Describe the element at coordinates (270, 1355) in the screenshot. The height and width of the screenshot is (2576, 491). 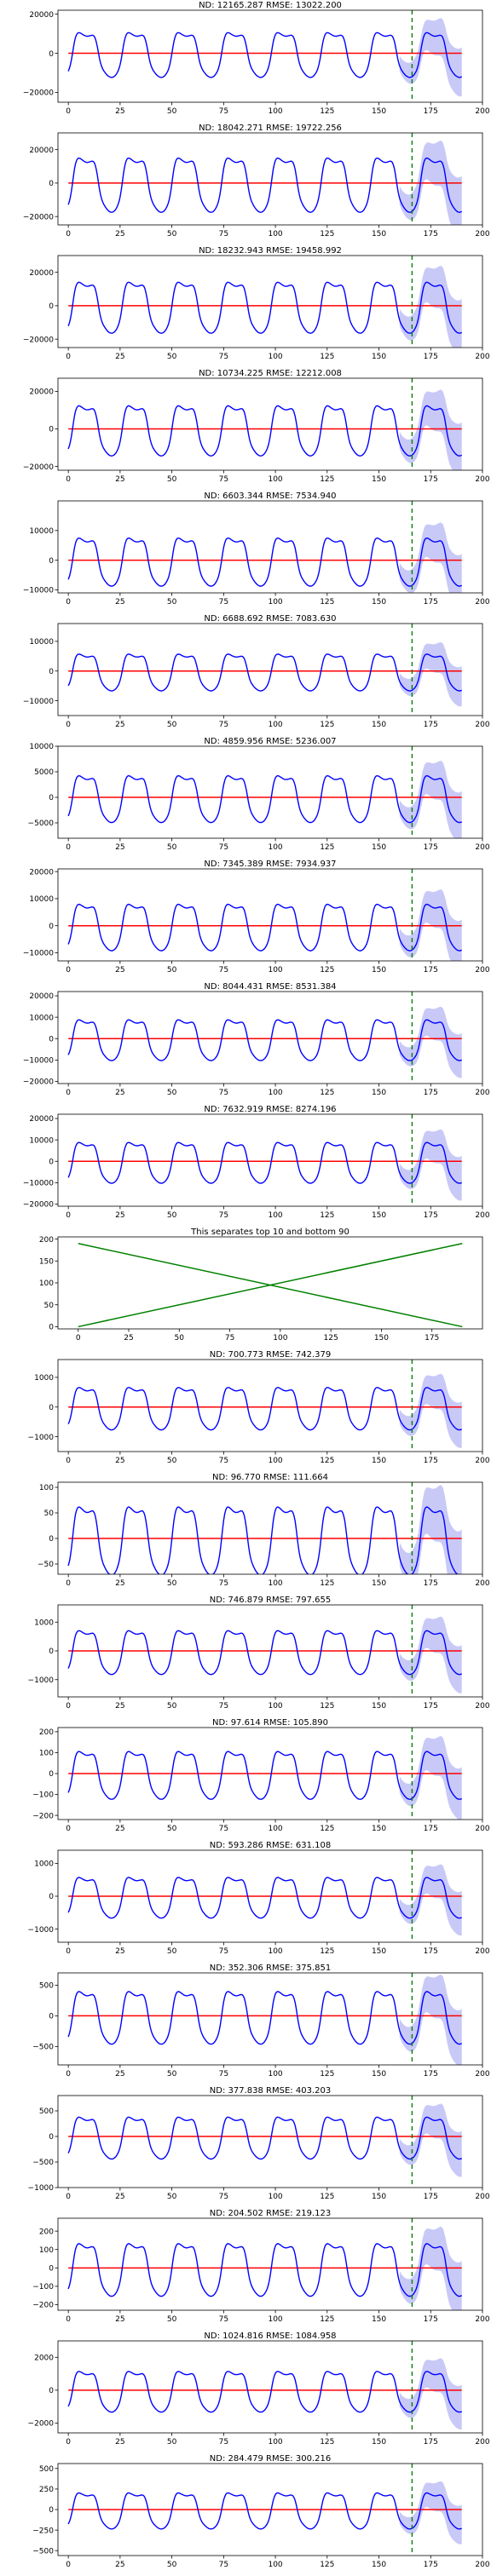
I see `subplot-title: ND: 700.773 RMSE: 742.379` at that location.